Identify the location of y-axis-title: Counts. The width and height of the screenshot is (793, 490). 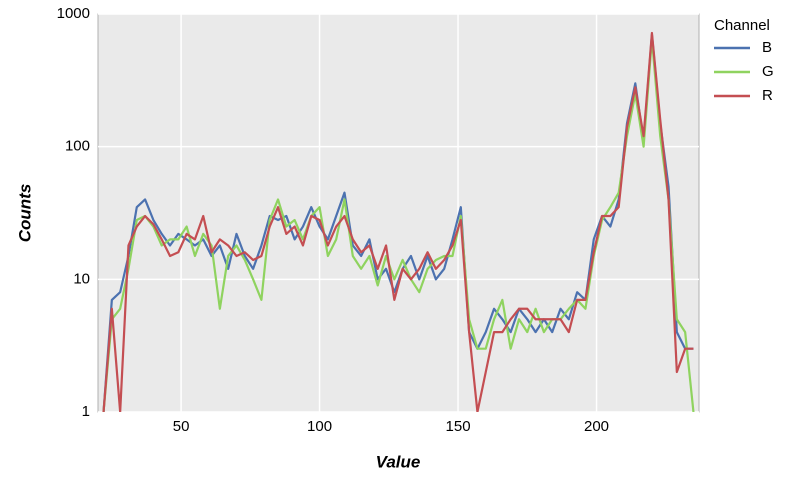
(24, 213).